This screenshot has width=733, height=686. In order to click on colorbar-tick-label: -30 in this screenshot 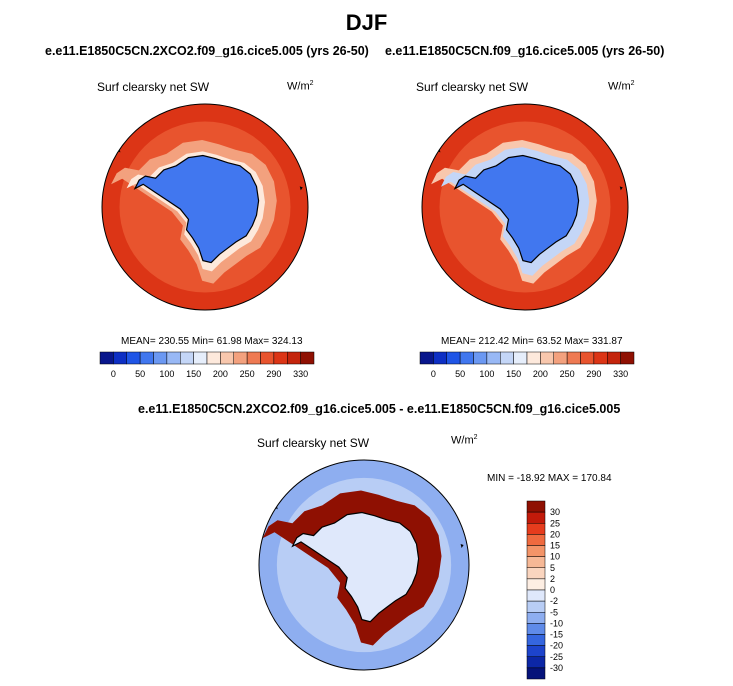, I will do `click(556, 668)`.